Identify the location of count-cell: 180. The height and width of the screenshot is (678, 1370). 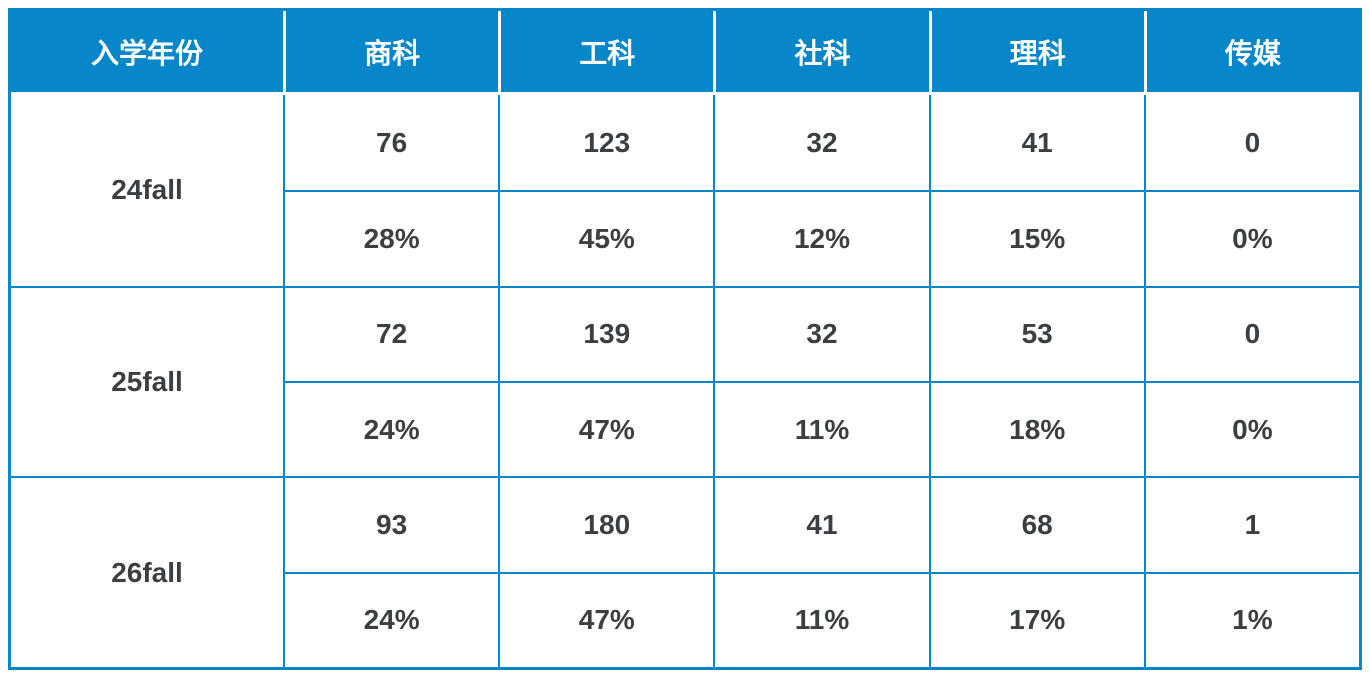
(606, 524).